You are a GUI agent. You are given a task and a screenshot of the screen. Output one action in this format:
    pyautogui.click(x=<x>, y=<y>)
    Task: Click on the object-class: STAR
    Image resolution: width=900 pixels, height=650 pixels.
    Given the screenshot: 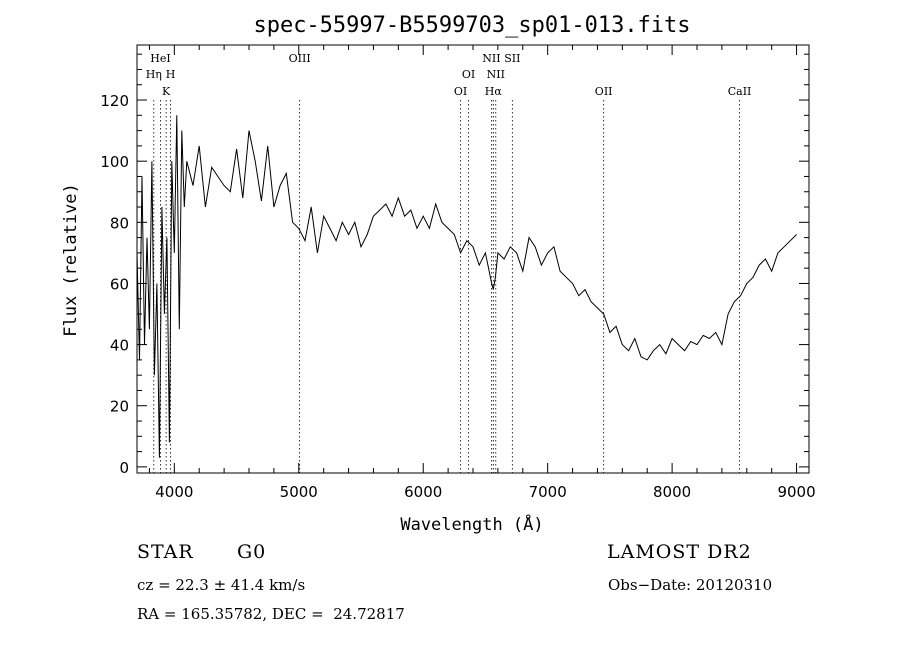 What is the action you would take?
    pyautogui.click(x=165, y=552)
    